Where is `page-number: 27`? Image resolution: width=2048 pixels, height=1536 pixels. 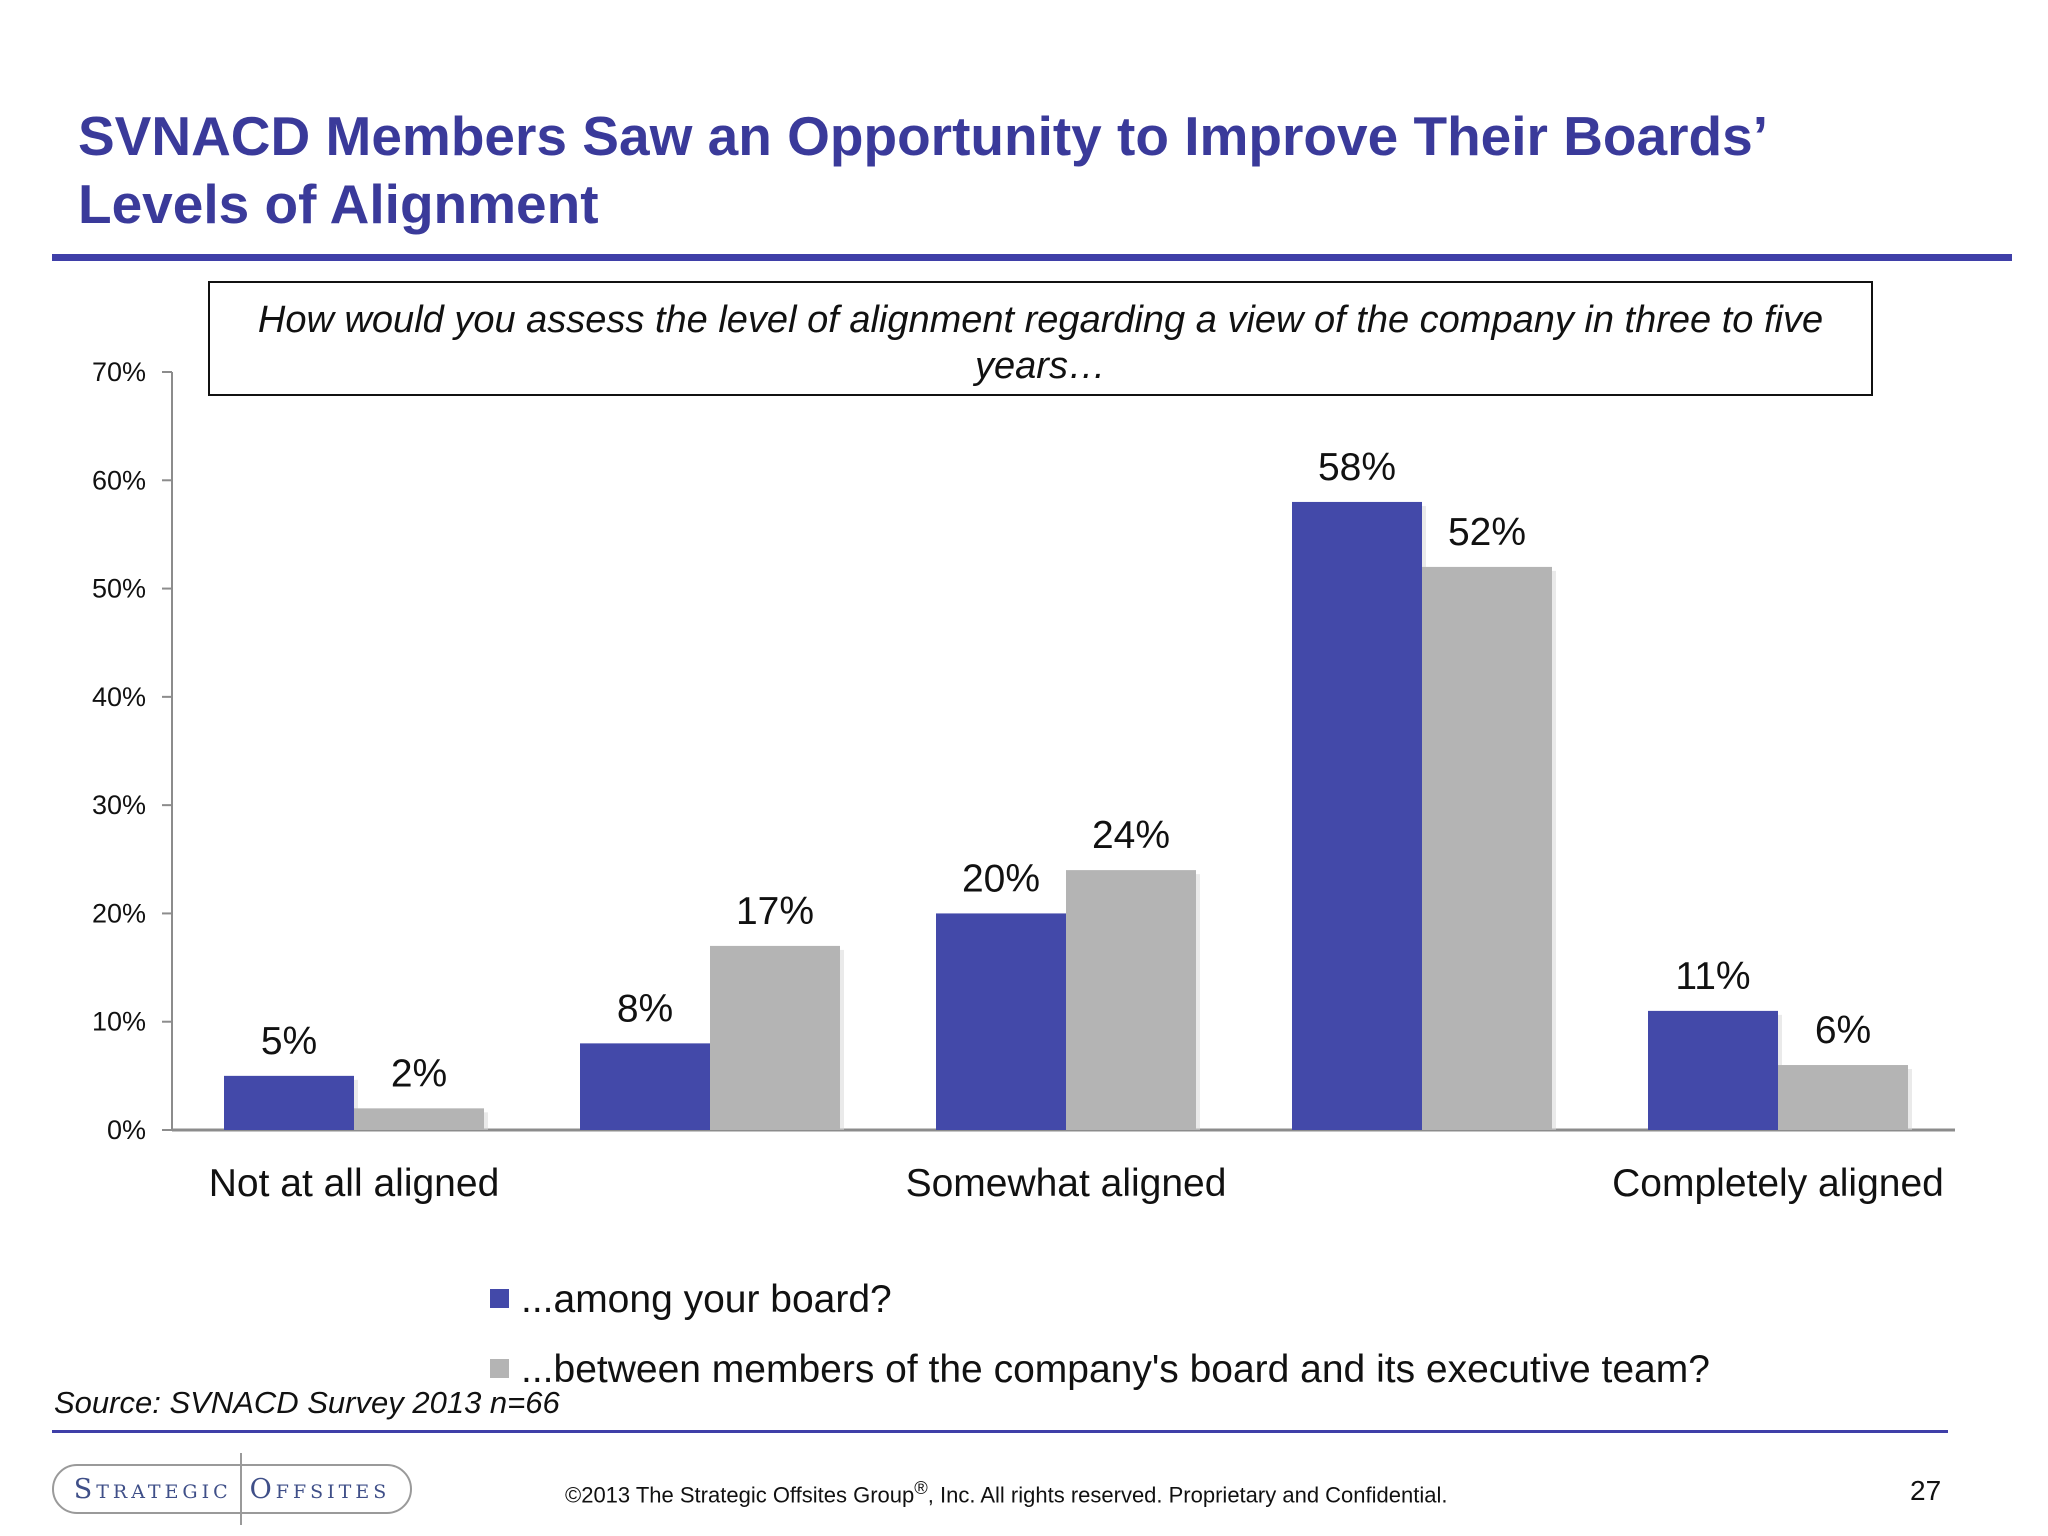
page-number: 27 is located at coordinates (1926, 1490).